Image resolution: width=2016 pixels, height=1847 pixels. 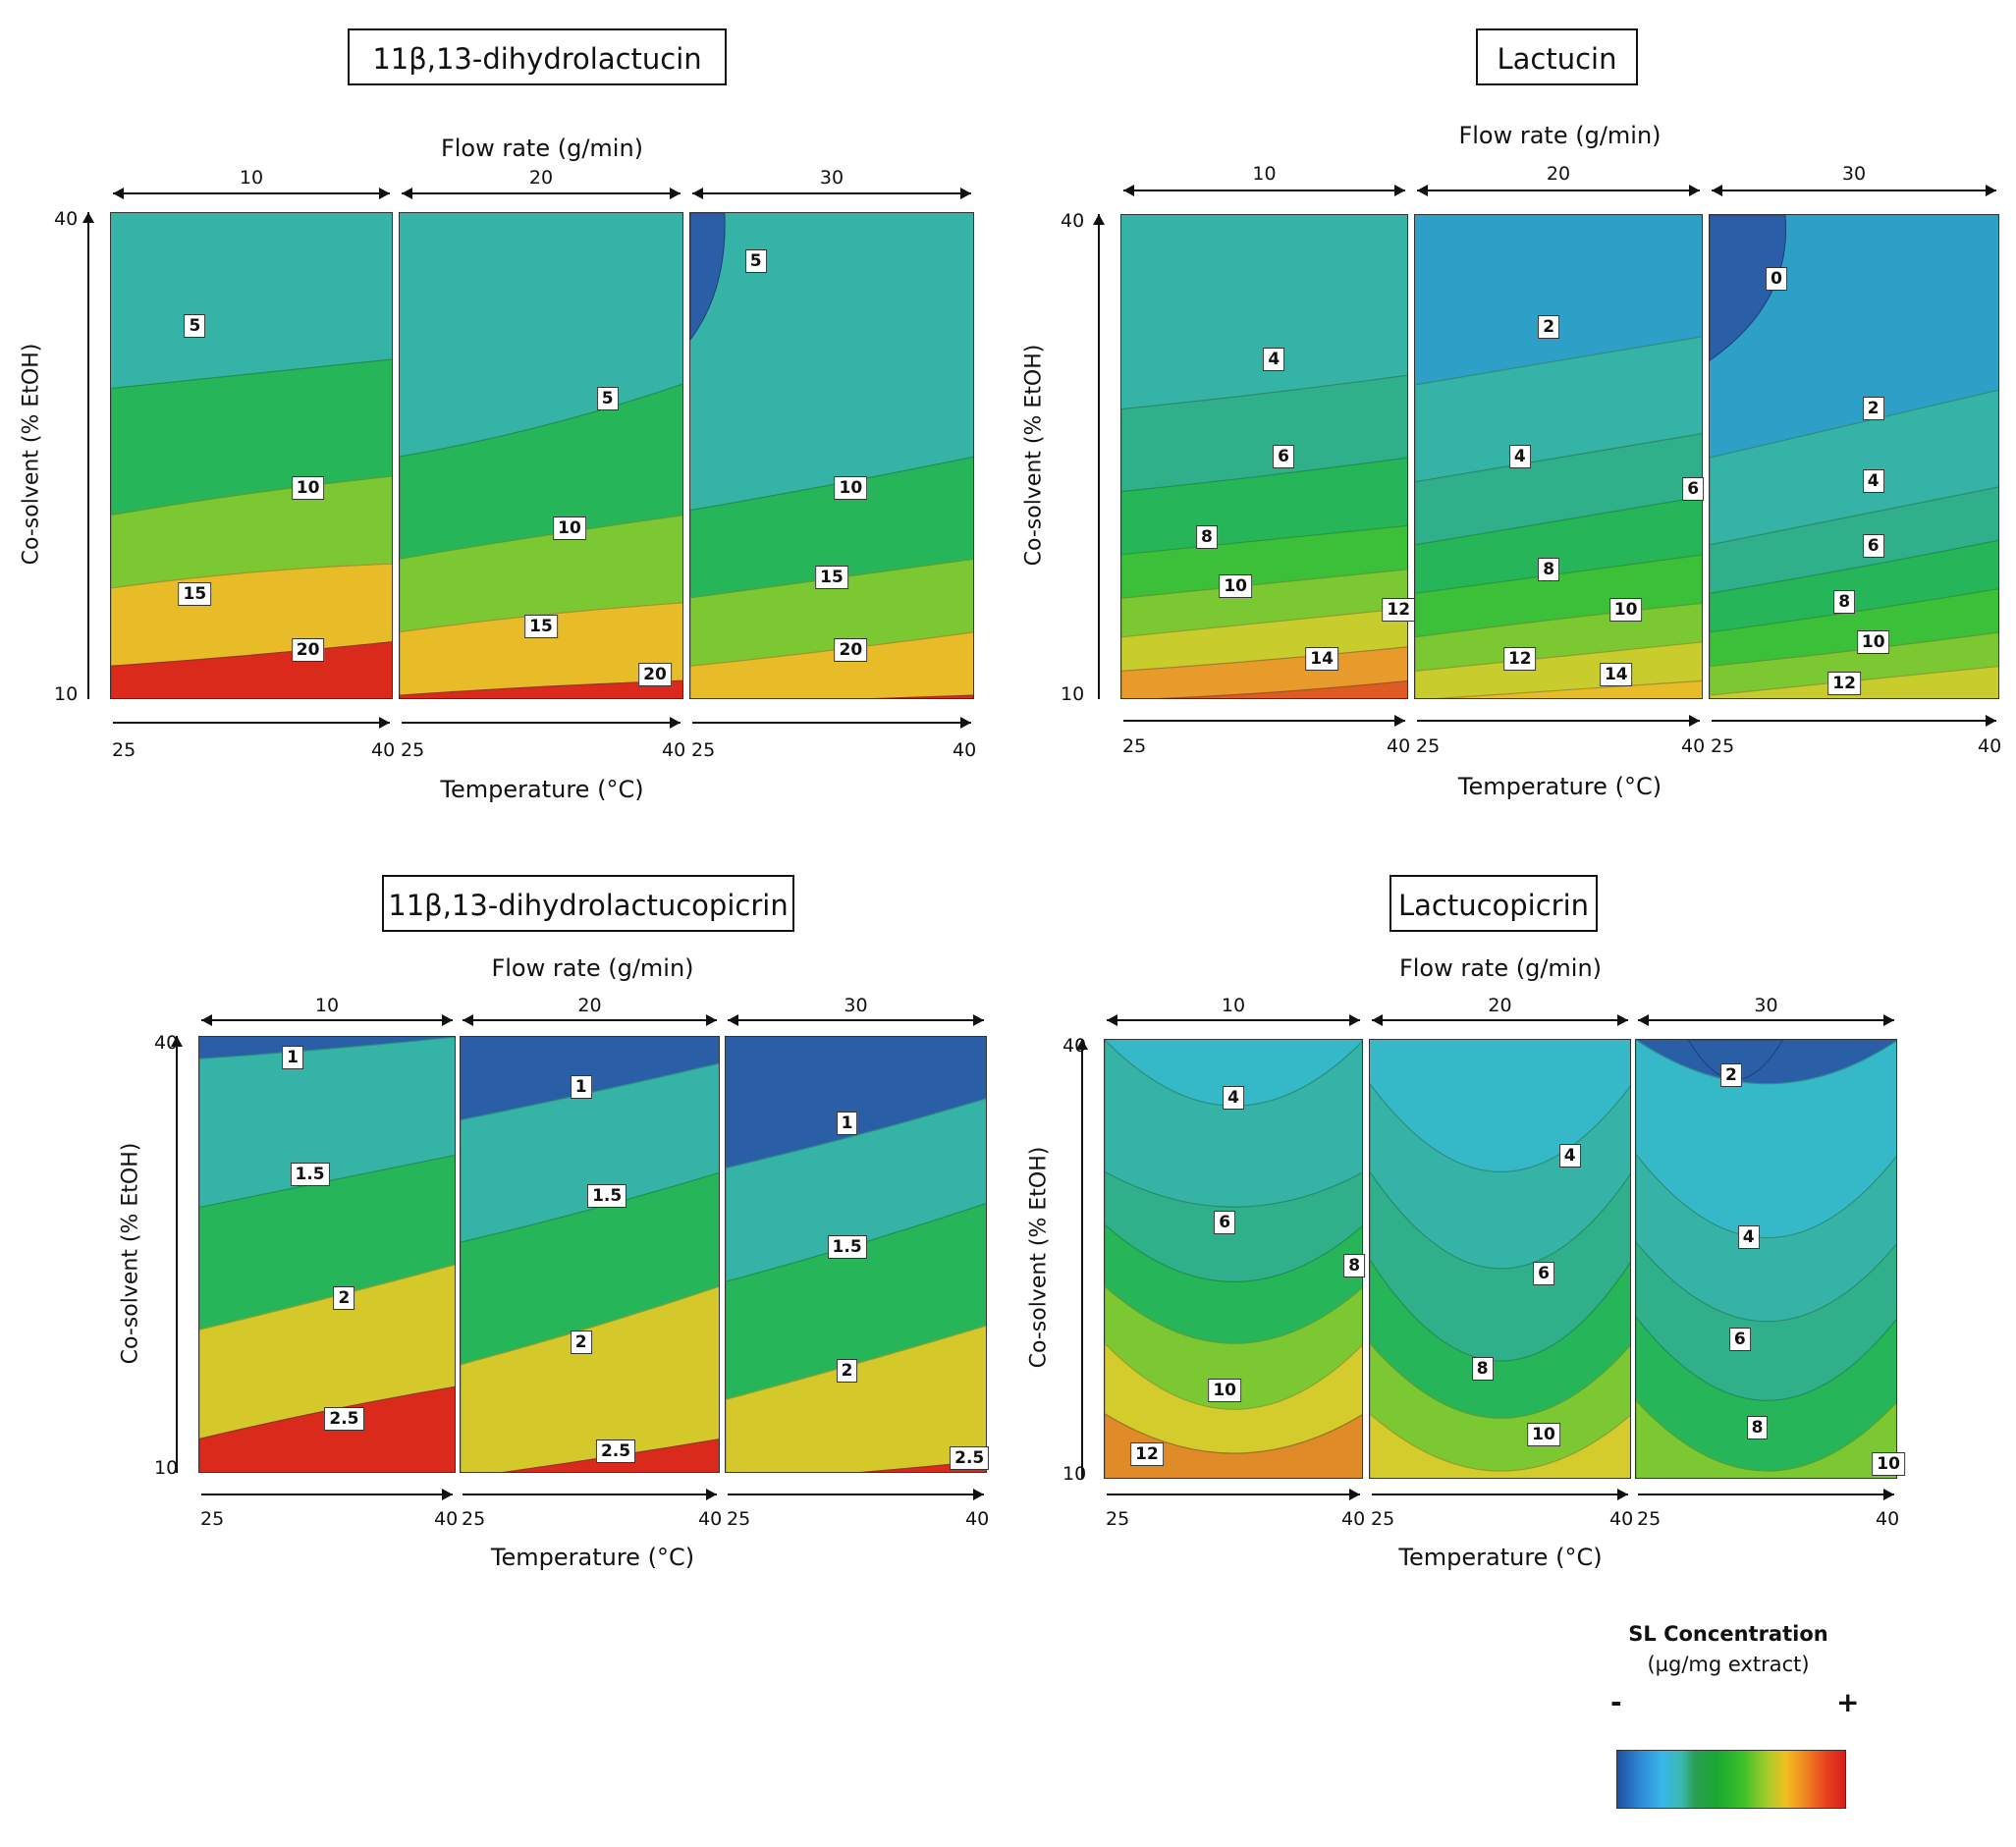 What do you see at coordinates (1731, 1779) in the screenshot?
I see `legend-color-bar` at bounding box center [1731, 1779].